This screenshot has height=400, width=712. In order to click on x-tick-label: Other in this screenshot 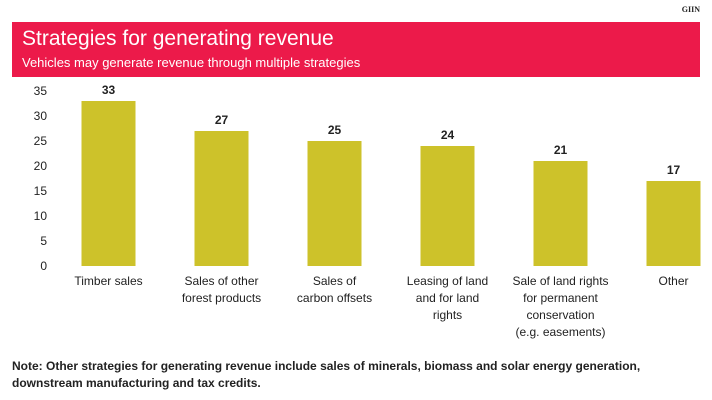, I will do `click(673, 281)`.